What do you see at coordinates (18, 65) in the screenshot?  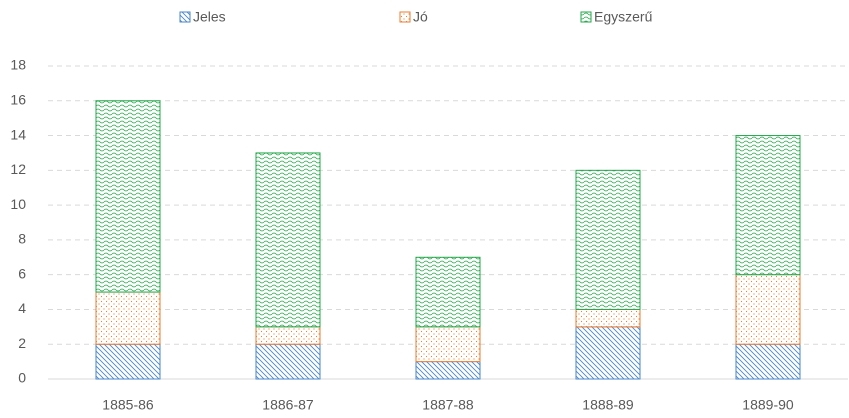 I see `y-tick-label: 18` at bounding box center [18, 65].